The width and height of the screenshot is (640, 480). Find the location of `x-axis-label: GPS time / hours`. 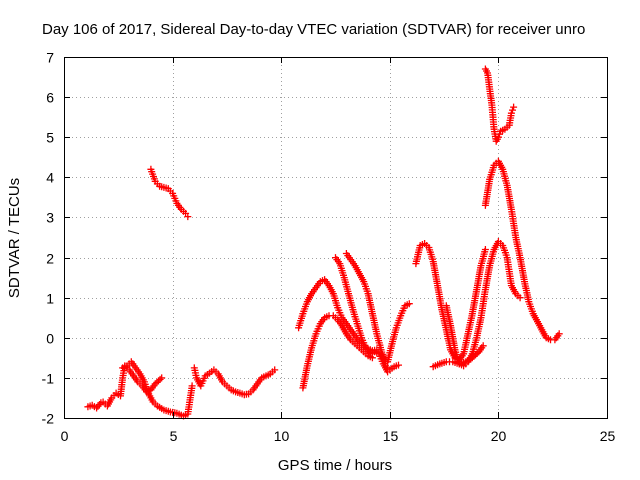

x-axis-label: GPS time / hours is located at coordinates (335, 465).